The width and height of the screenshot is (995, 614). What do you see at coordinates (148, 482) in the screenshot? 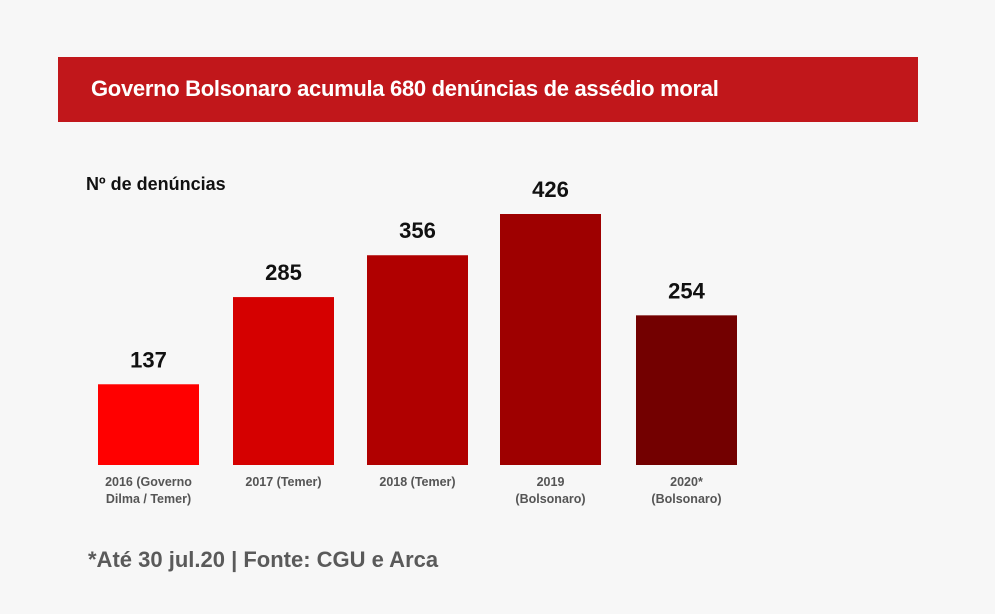
I see `x-tick-label-0-line-0: 2016 (Governo` at bounding box center [148, 482].